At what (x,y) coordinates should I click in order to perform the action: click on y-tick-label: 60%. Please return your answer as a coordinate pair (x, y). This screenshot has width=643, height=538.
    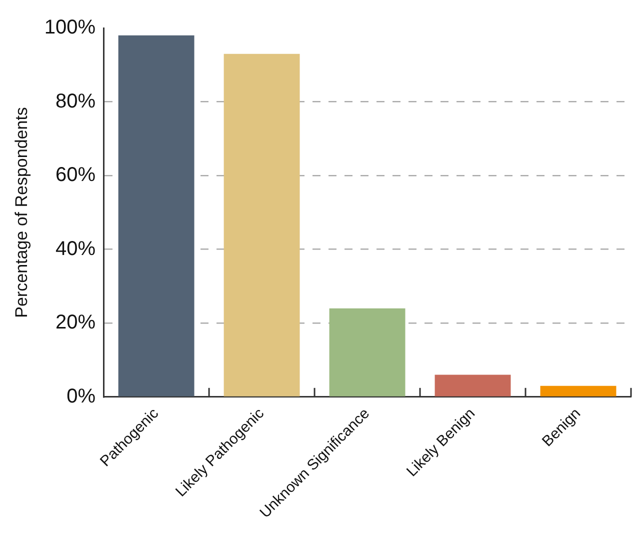
    Looking at the image, I should click on (76, 175).